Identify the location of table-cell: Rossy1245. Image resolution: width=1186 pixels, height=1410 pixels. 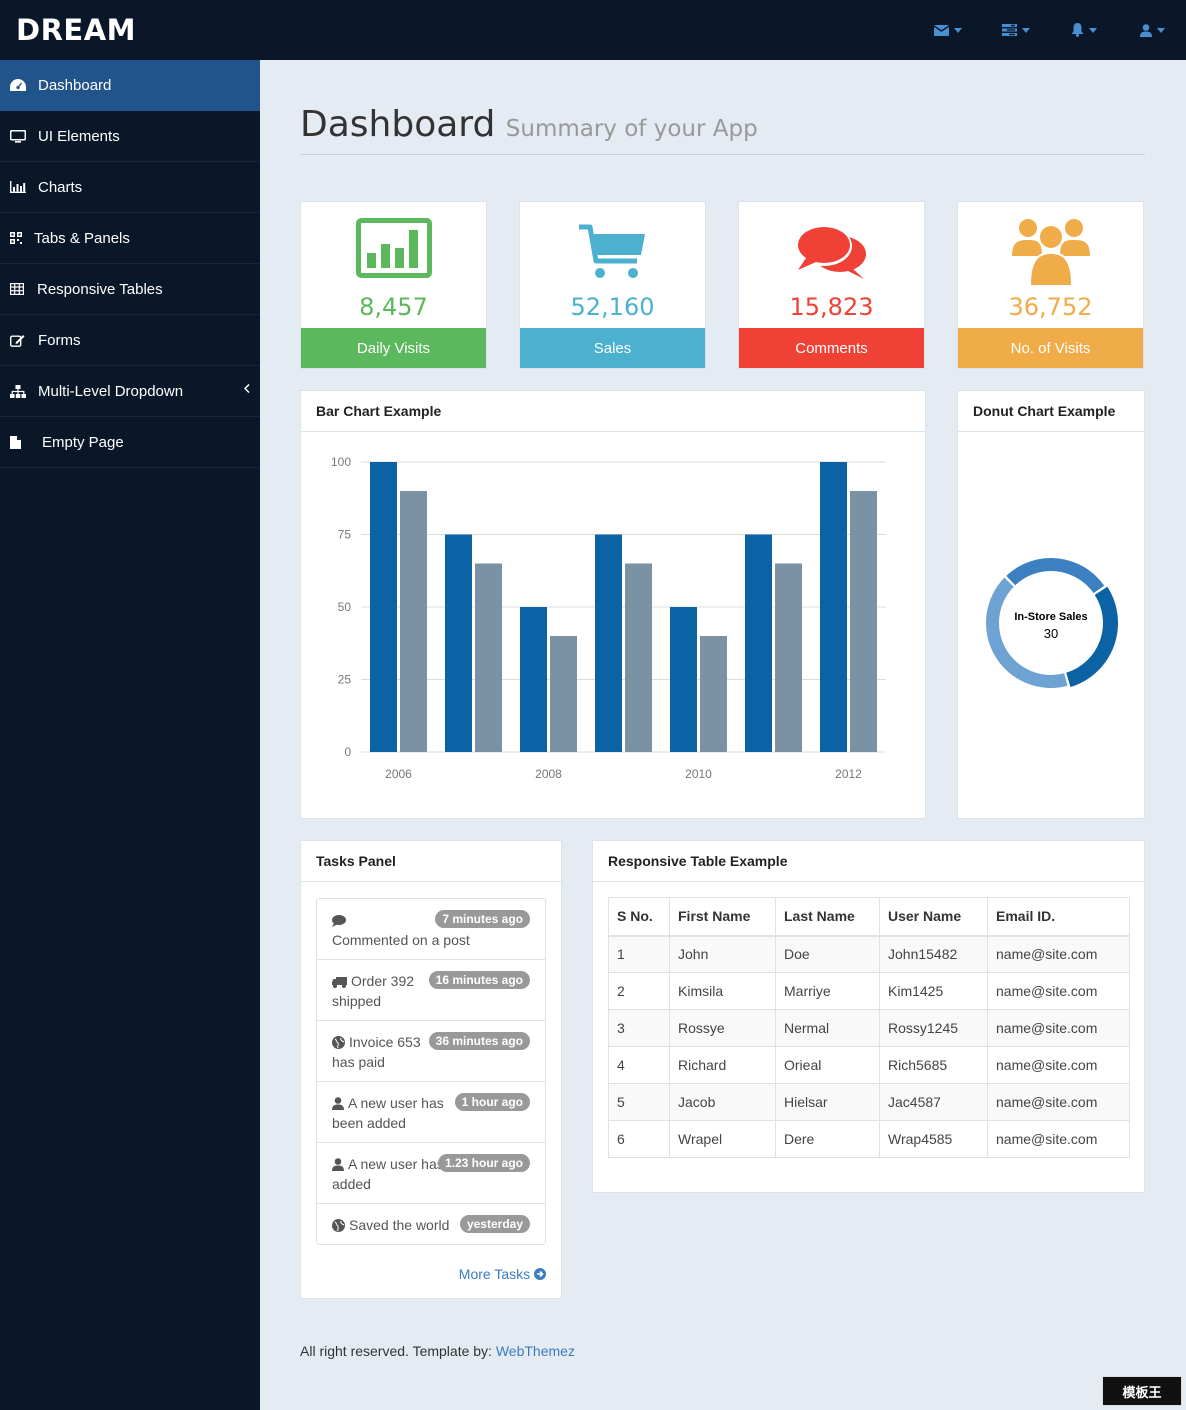
(933, 1028).